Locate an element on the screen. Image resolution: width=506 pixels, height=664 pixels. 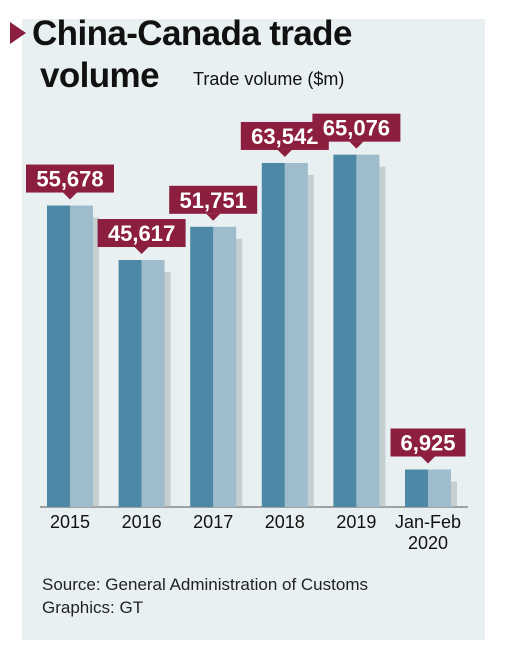
chart-title-line2: volume is located at coordinates (100, 75).